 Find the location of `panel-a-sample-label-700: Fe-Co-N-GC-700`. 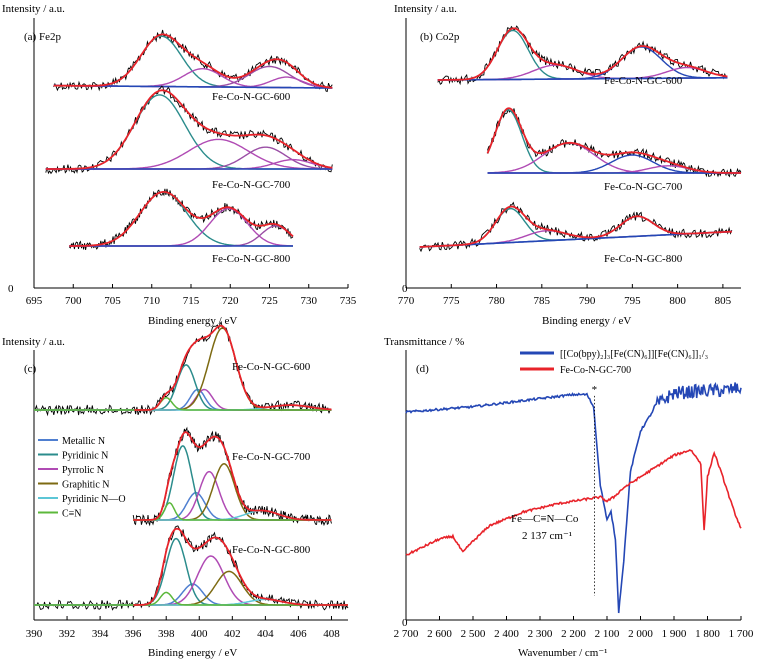

panel-a-sample-label-700: Fe-Co-N-GC-700 is located at coordinates (251, 185).